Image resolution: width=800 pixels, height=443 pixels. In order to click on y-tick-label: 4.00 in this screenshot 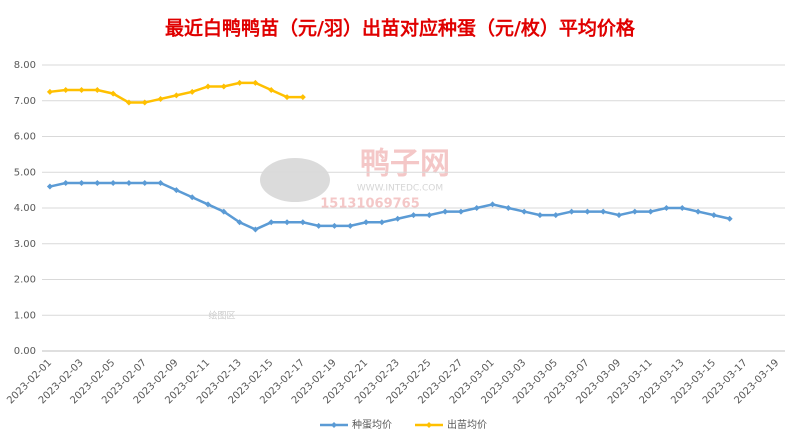, I will do `click(25, 208)`.